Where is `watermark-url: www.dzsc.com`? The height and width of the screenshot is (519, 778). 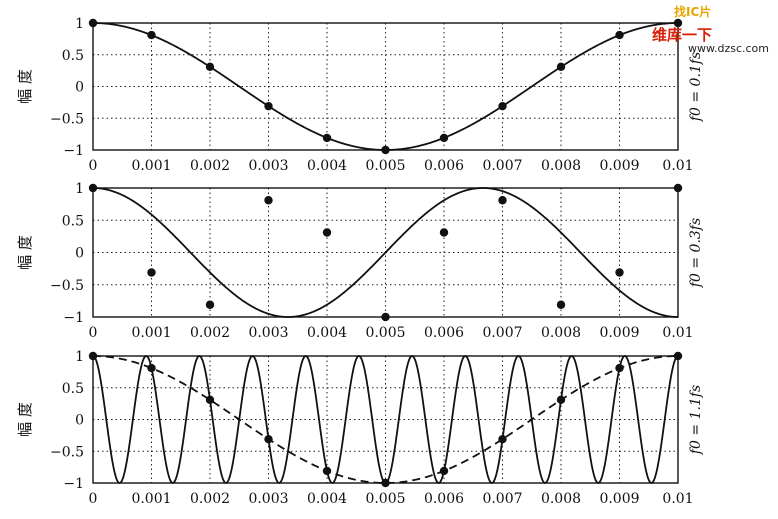 watermark-url: www.dzsc.com is located at coordinates (728, 48).